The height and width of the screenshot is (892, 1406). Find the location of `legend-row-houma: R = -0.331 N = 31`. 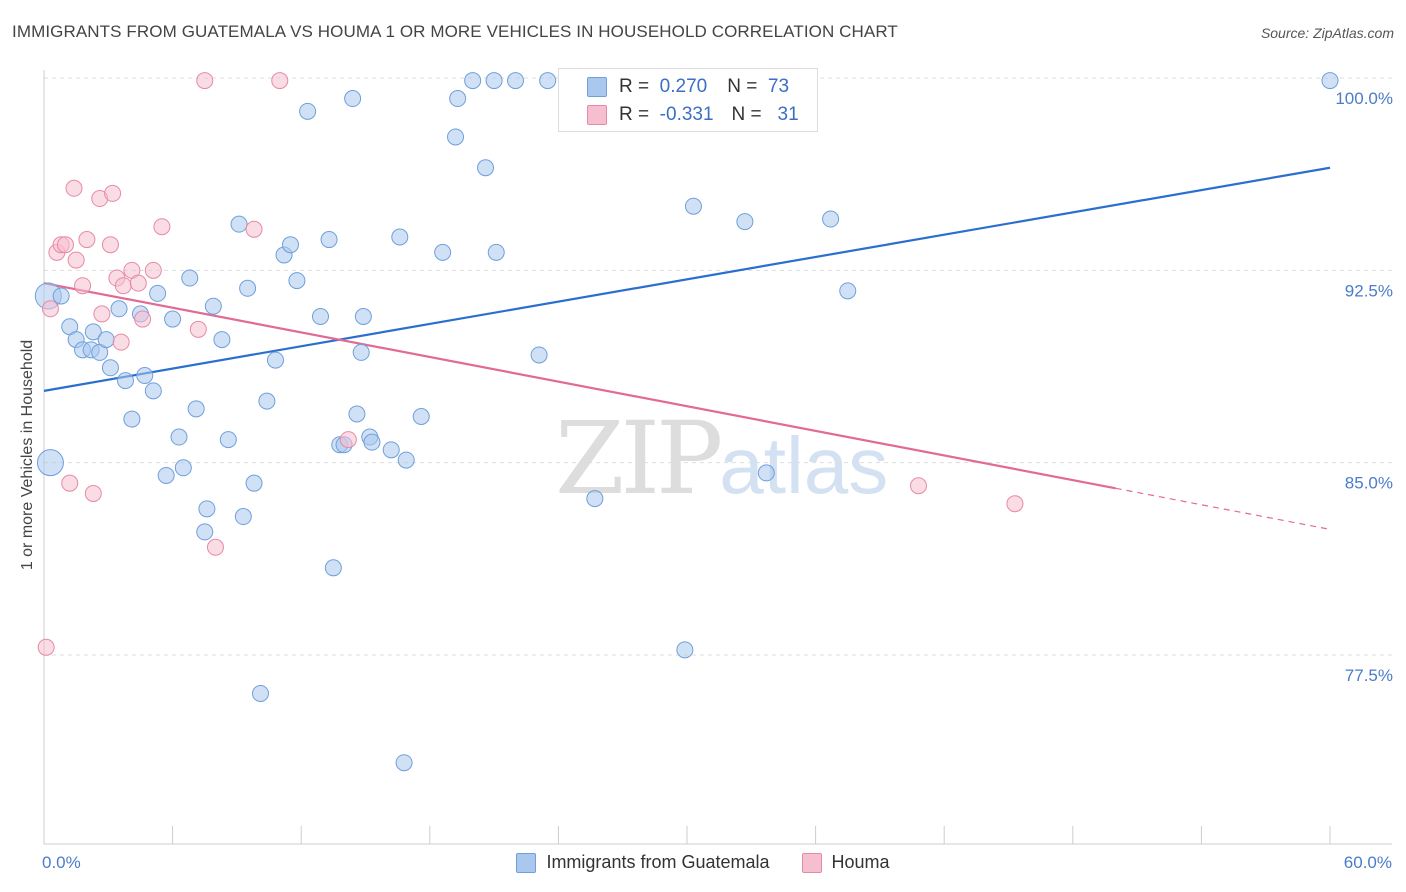

legend-row-houma: R = -0.331 N = 31 is located at coordinates (679, 115).